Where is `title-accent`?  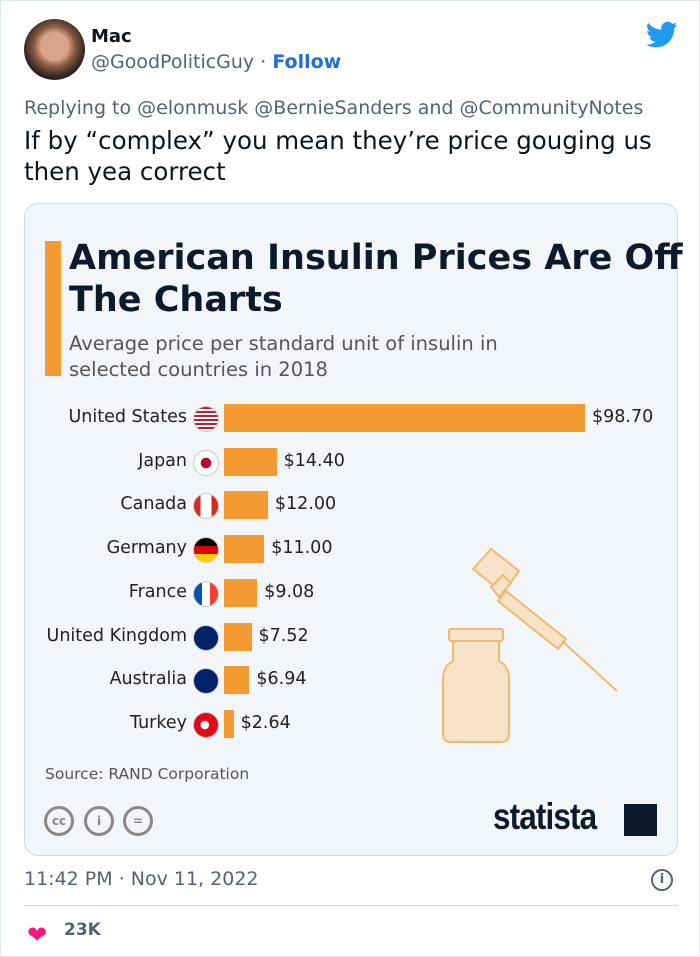
title-accent is located at coordinates (53, 308).